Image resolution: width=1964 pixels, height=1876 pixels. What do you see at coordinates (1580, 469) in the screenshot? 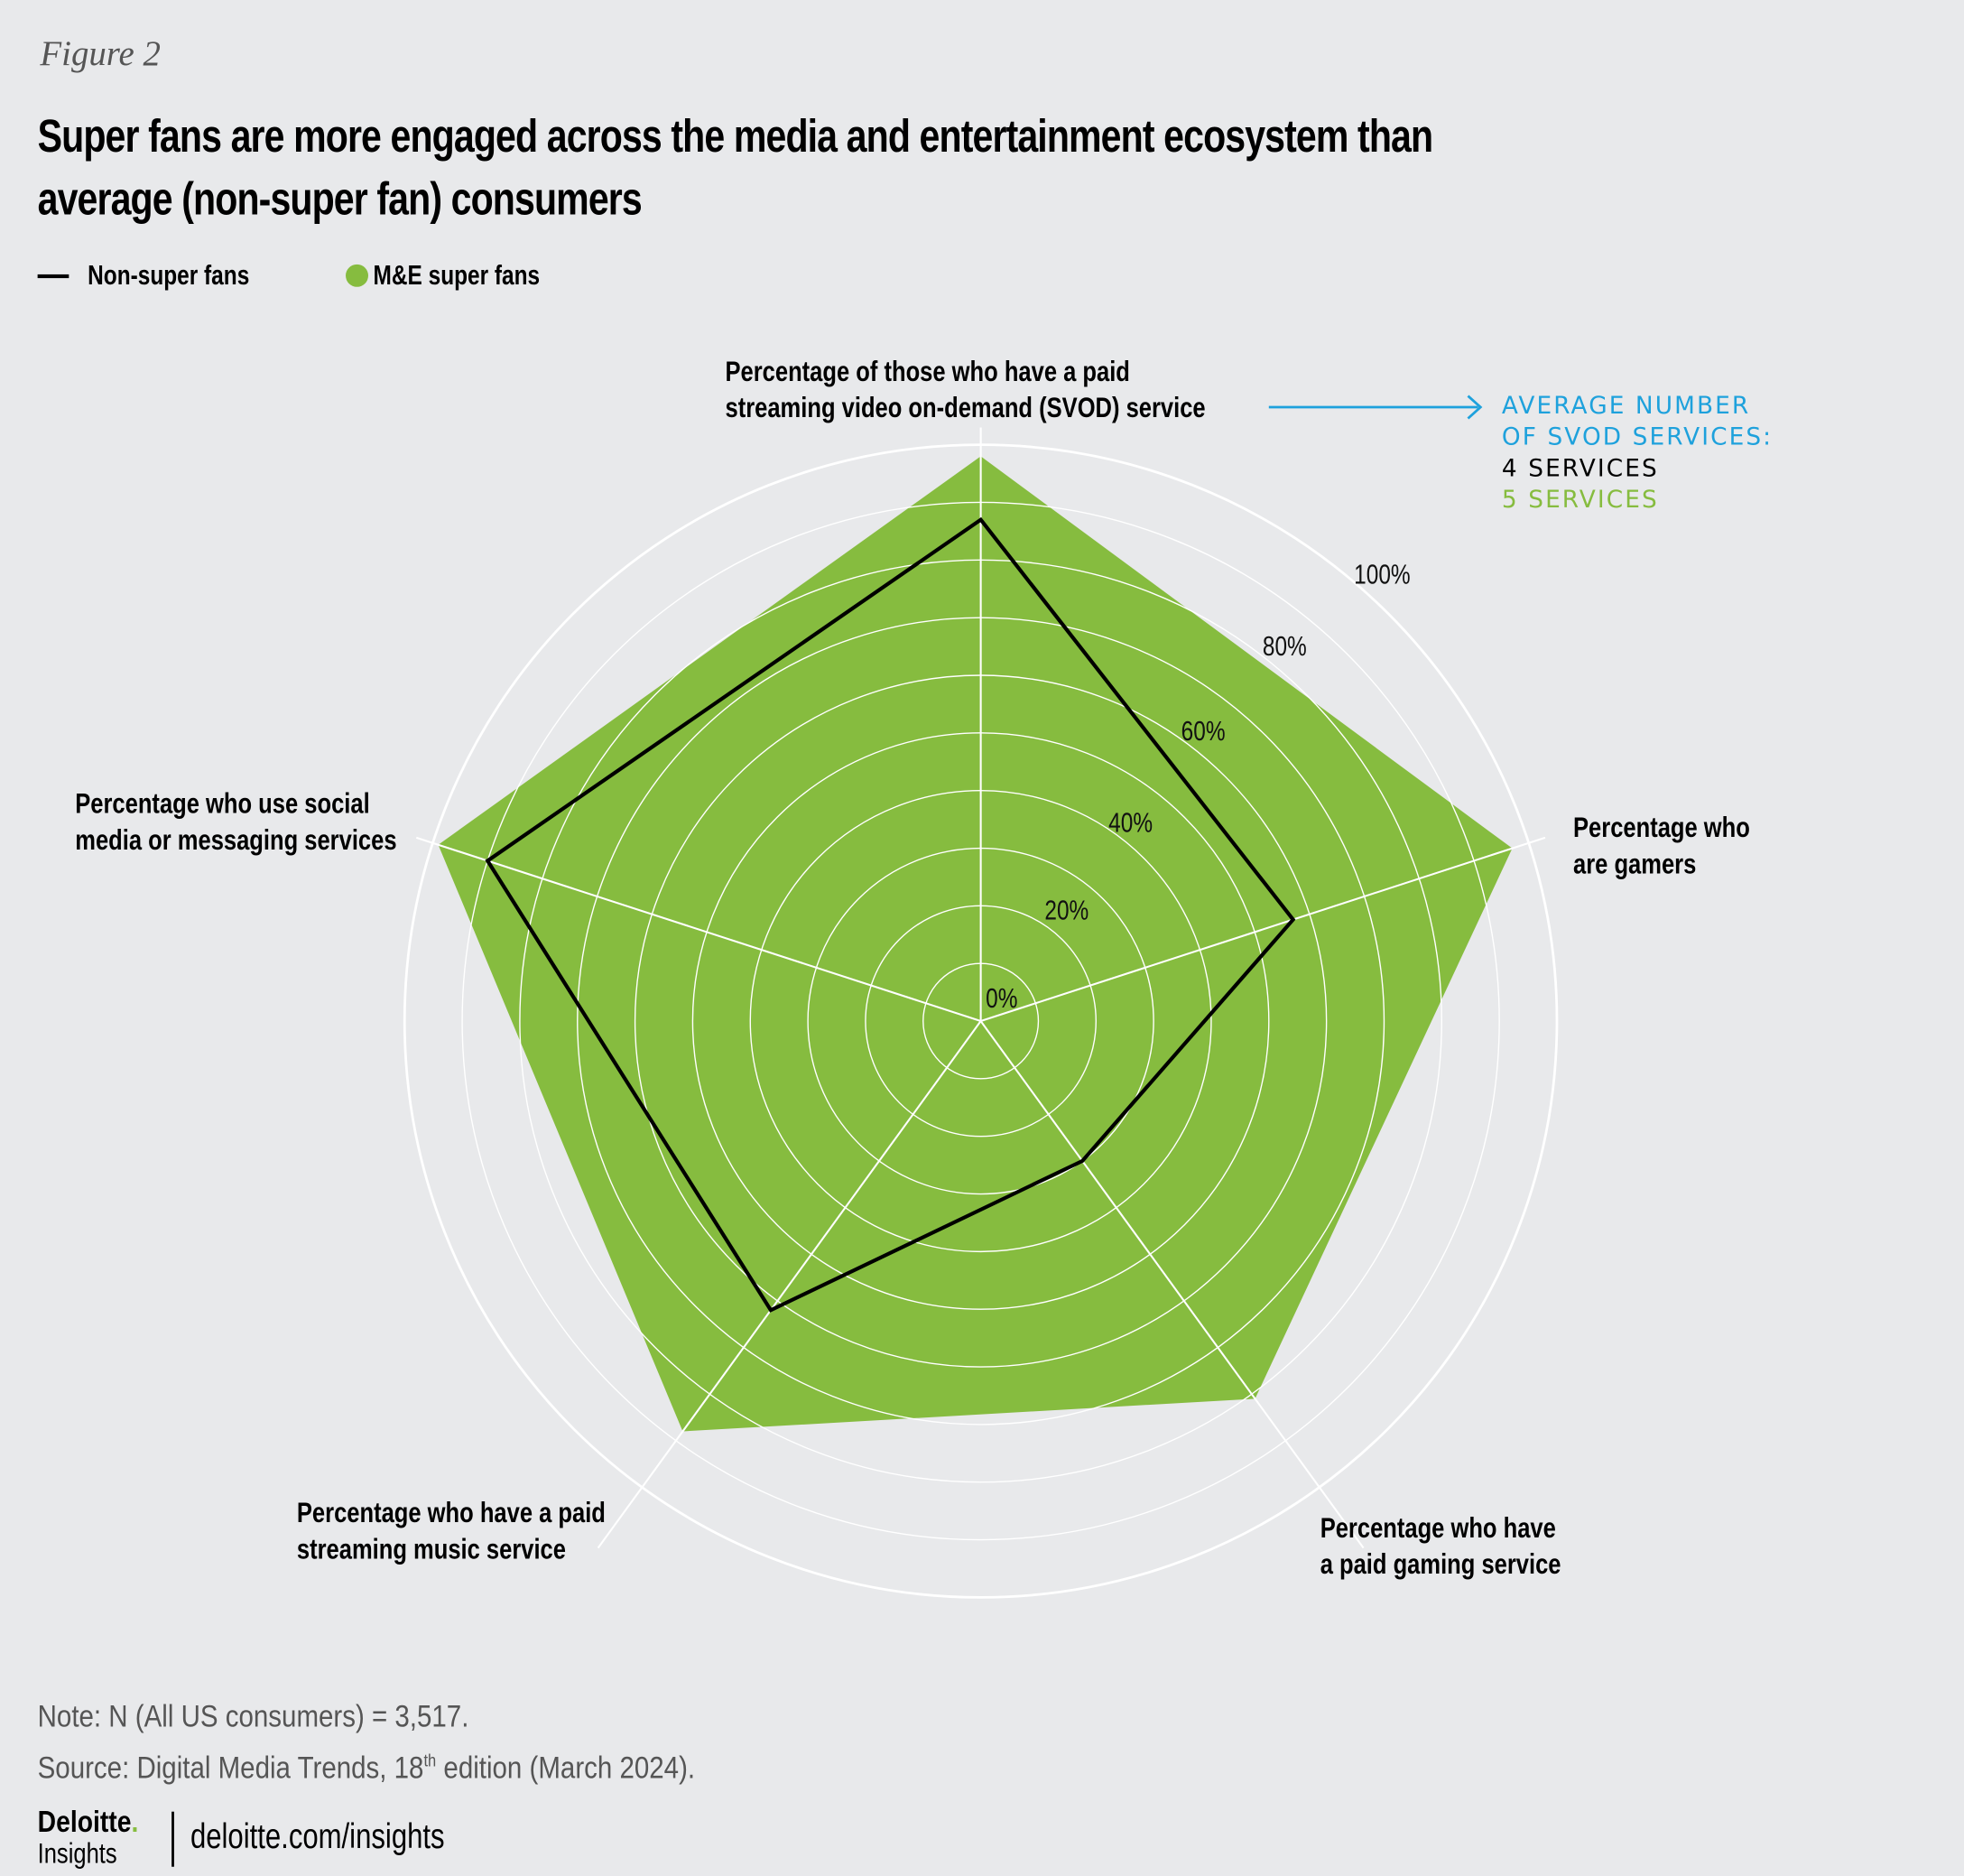
I see `annotation-non-super: 4 services` at bounding box center [1580, 469].